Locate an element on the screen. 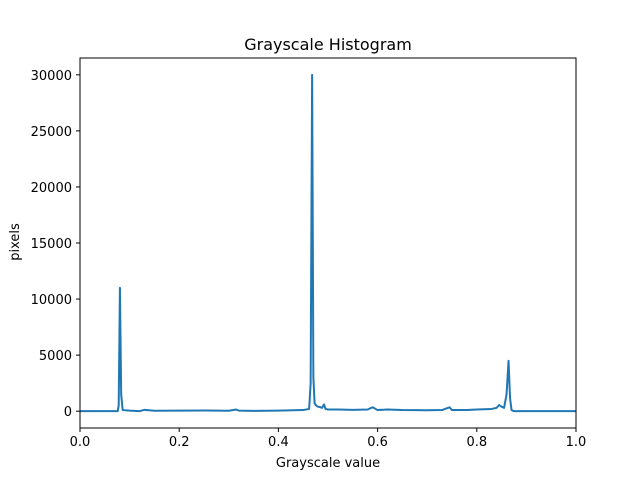  chart-title: Grayscale Histogram is located at coordinates (328, 44).